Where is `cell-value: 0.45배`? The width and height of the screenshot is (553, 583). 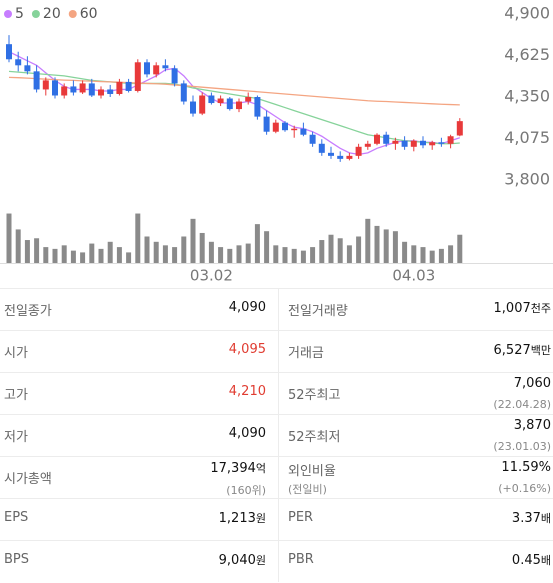
cell-value: 0.45배 is located at coordinates (531, 560).